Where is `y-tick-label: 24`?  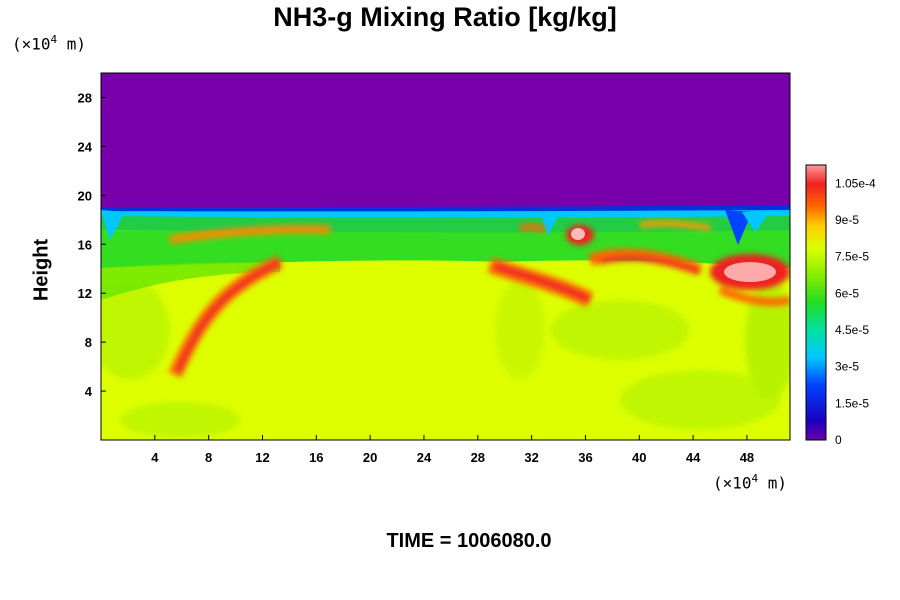
y-tick-label: 24 is located at coordinates (85, 146).